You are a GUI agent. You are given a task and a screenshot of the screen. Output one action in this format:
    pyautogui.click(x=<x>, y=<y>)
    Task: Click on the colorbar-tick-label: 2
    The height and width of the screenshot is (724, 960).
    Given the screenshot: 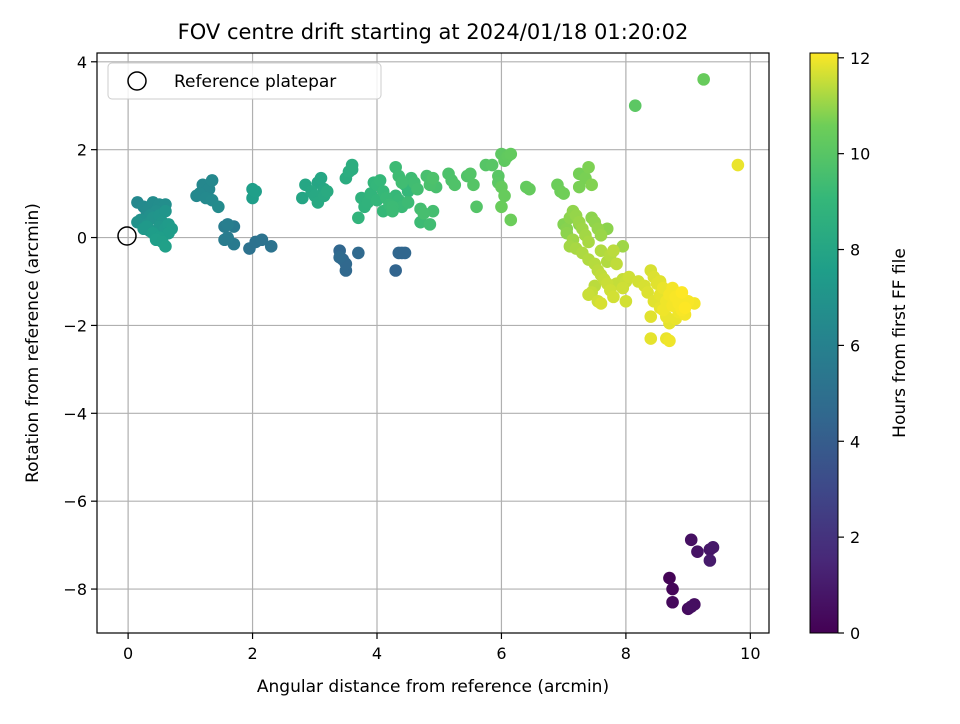 What is the action you would take?
    pyautogui.click(x=855, y=537)
    